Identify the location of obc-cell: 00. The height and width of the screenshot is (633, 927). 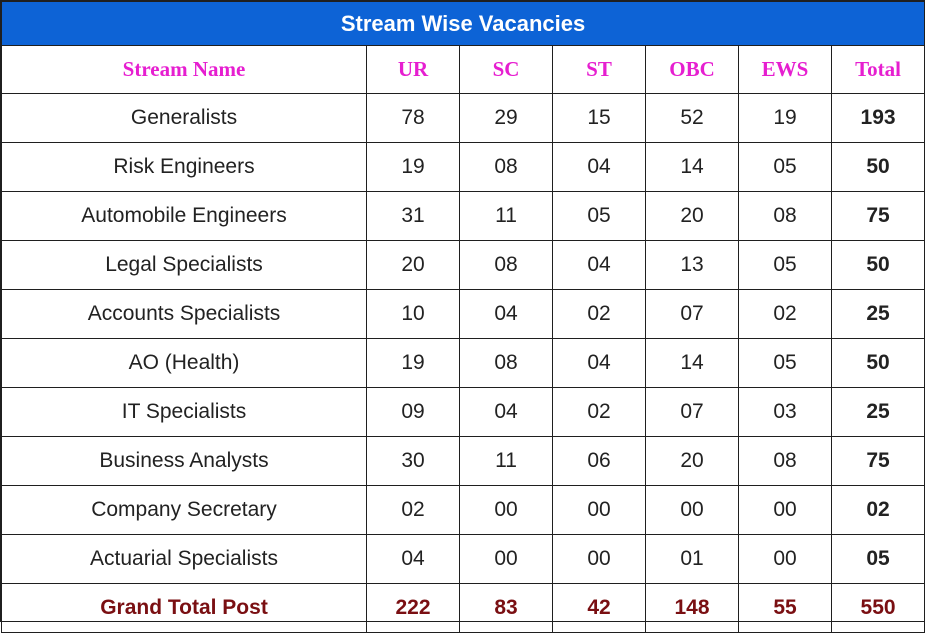
(692, 510).